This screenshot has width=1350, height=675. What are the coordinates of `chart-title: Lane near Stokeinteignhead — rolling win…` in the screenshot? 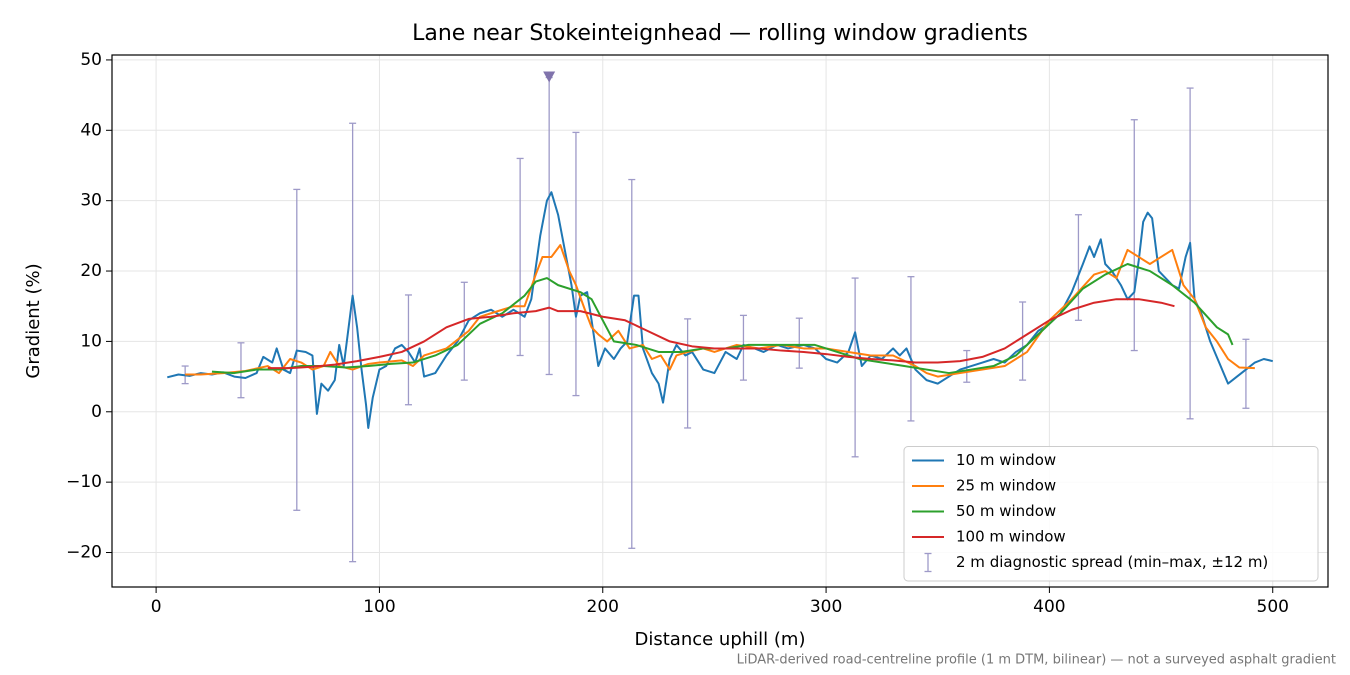 It's located at (720, 33).